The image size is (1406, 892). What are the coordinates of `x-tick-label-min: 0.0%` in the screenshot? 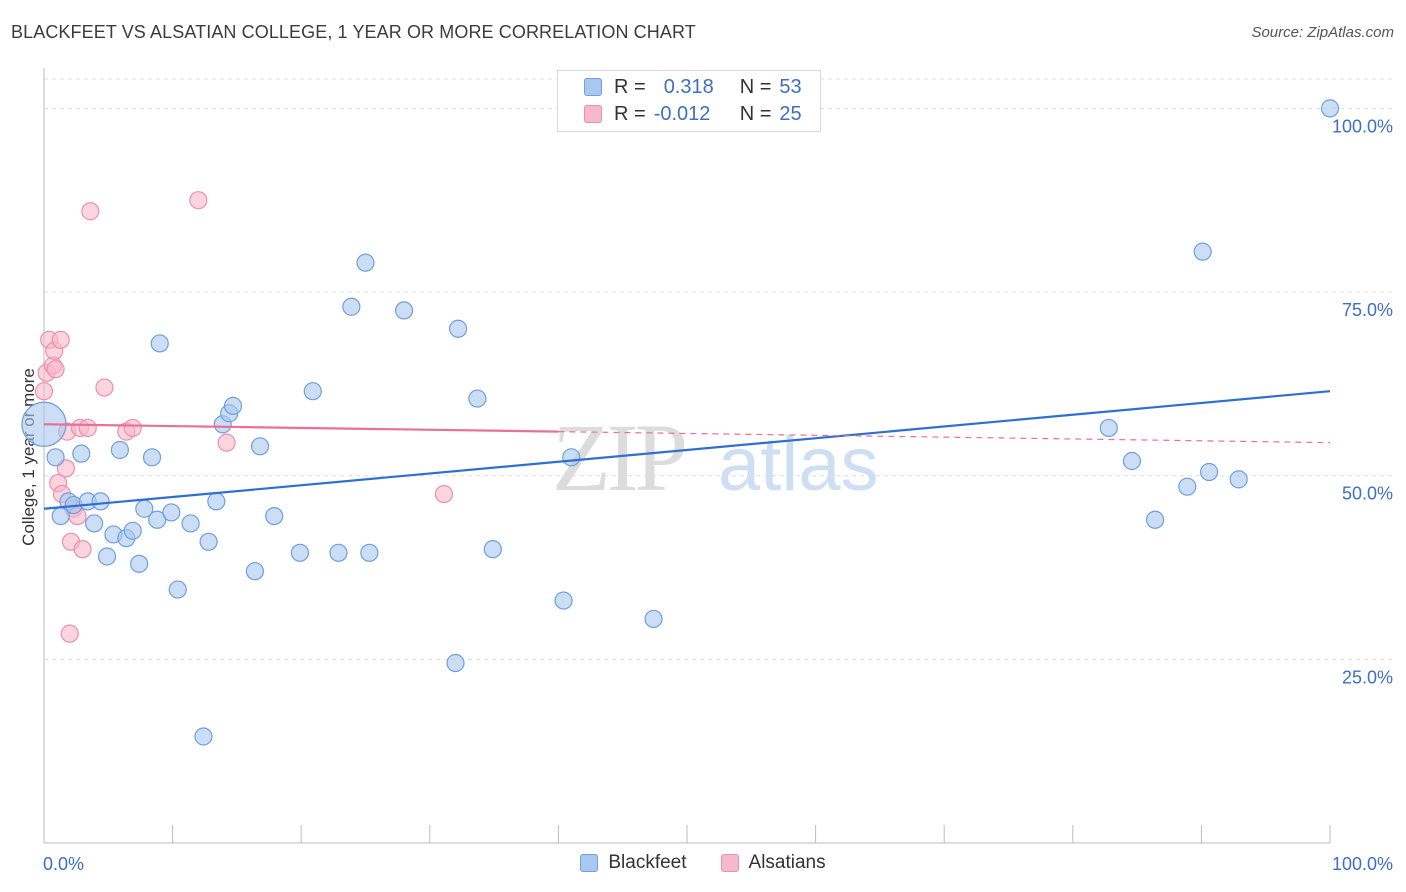 It's located at (63, 864).